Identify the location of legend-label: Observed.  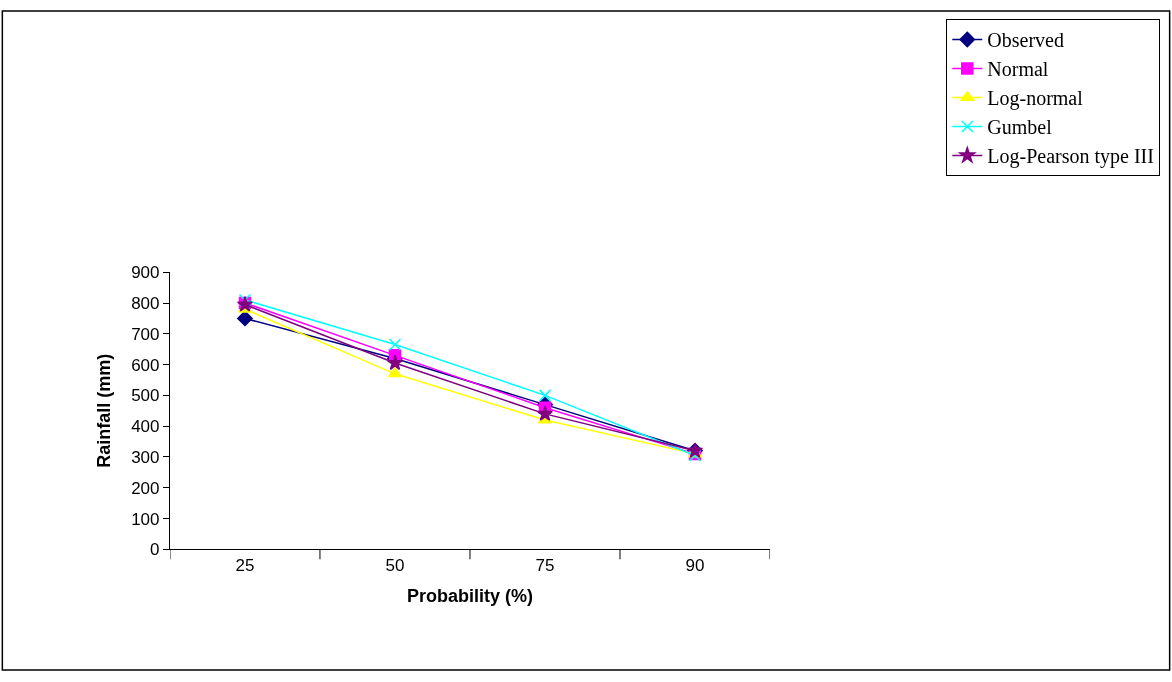
(1025, 40).